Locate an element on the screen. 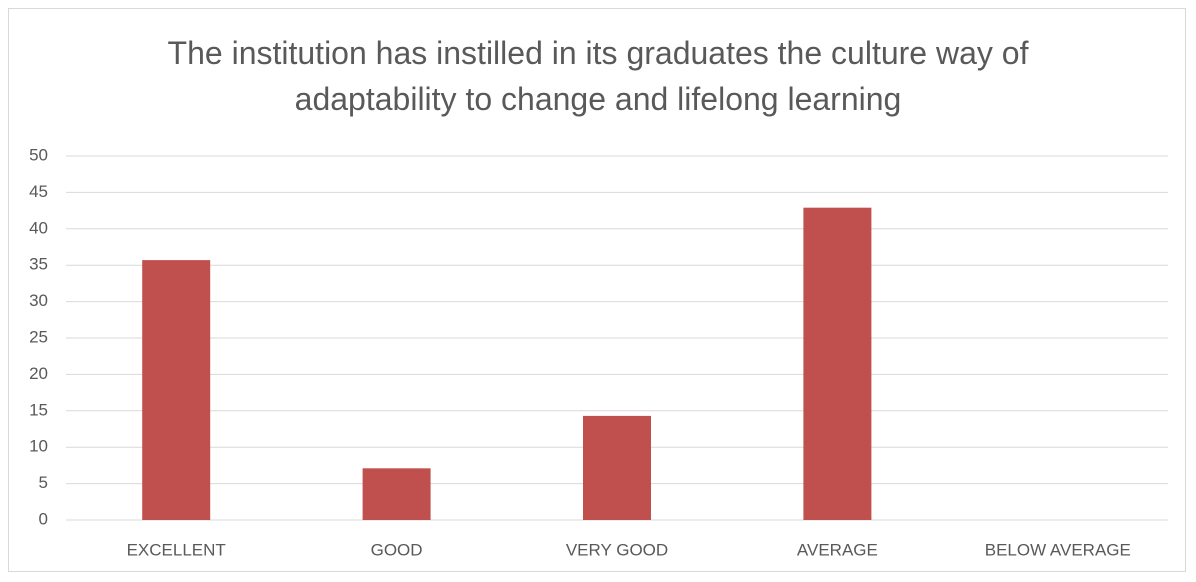 The height and width of the screenshot is (582, 1196). y-tick-label: 35 is located at coordinates (38, 264).